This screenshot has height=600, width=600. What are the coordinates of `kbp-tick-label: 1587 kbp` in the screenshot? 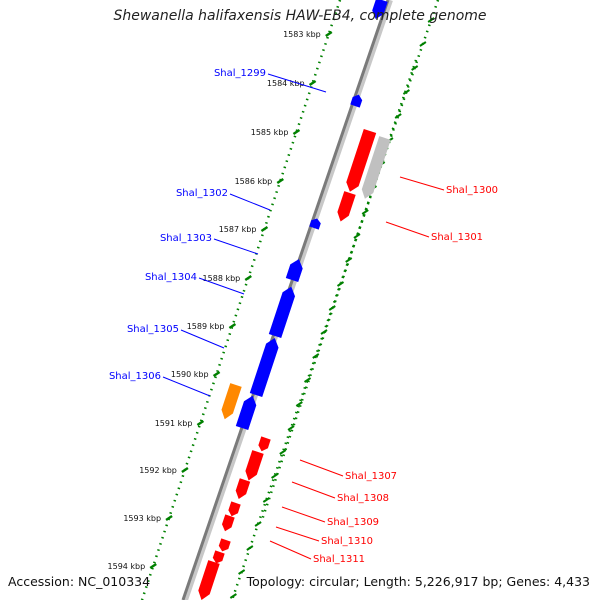 It's located at (238, 229).